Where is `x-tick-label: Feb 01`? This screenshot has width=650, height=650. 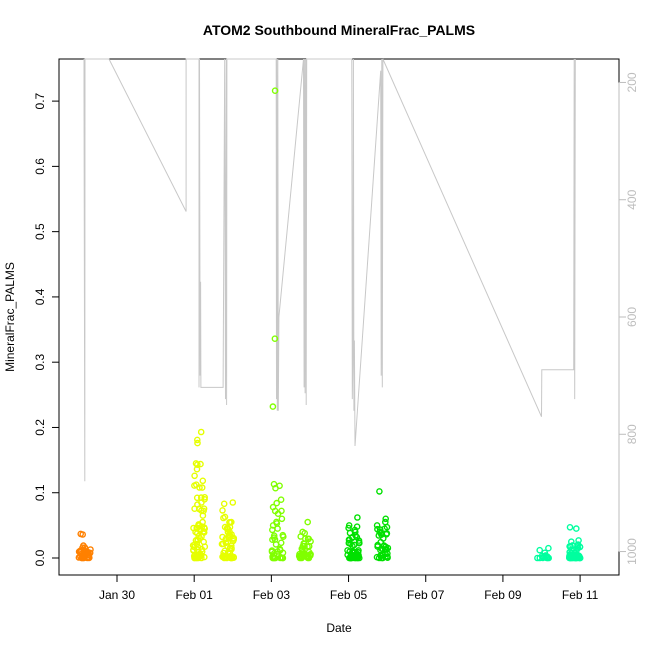 x-tick-label: Feb 01 is located at coordinates (195, 595).